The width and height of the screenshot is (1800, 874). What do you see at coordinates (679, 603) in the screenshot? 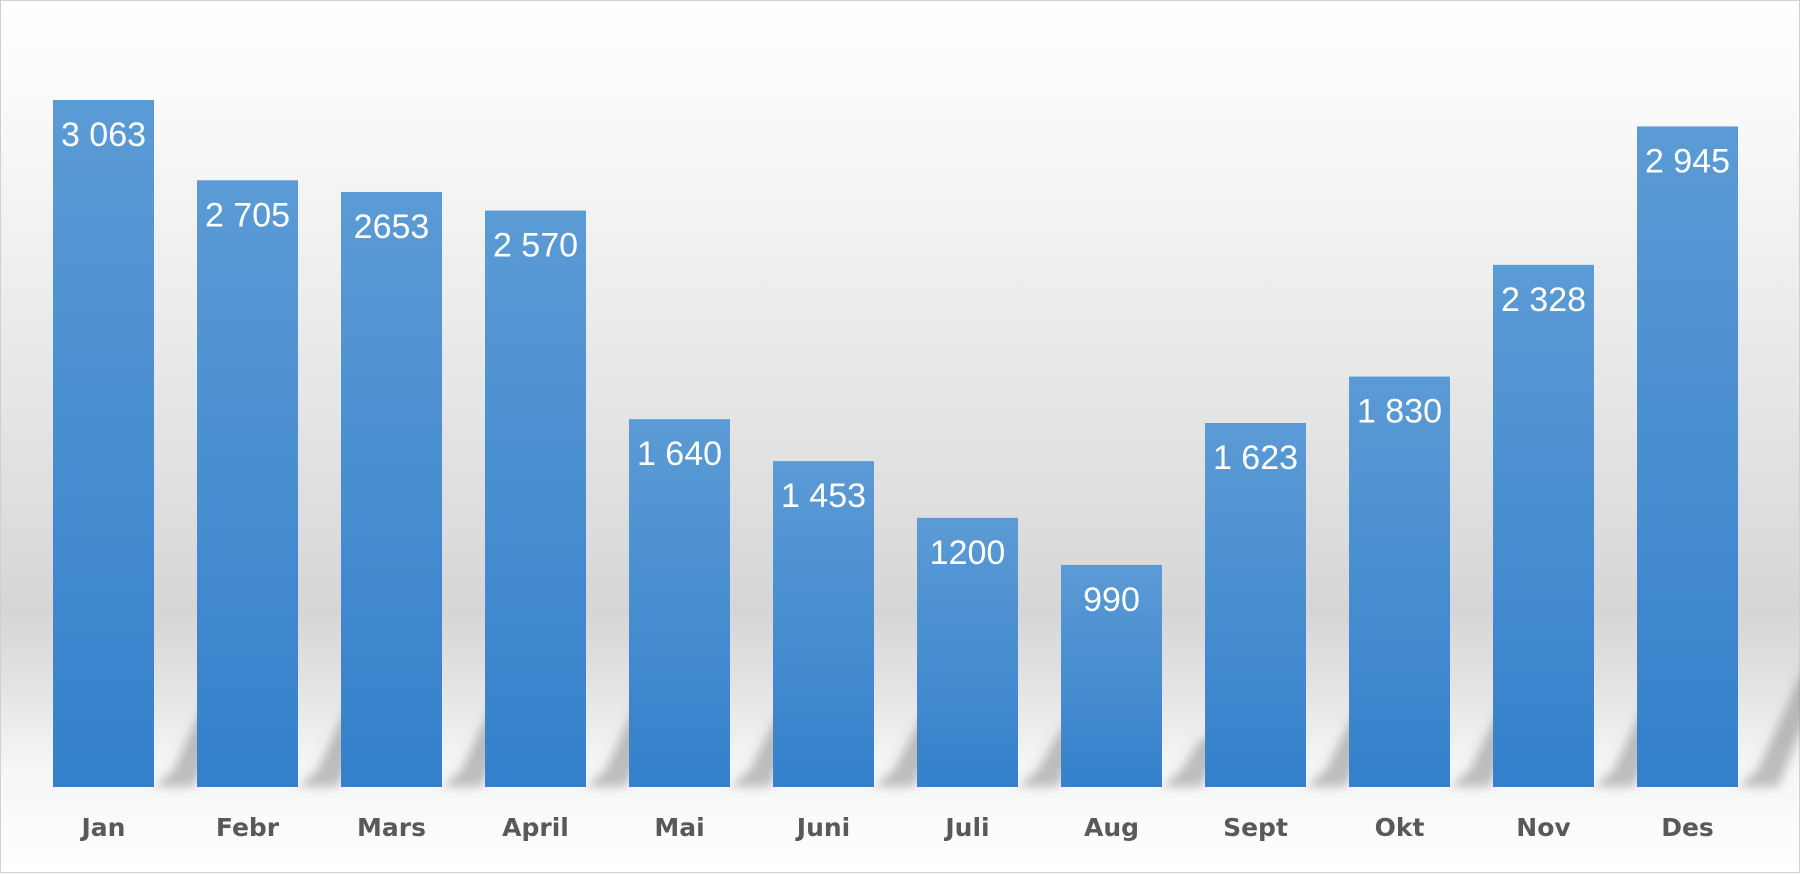
I see `bar-mai` at bounding box center [679, 603].